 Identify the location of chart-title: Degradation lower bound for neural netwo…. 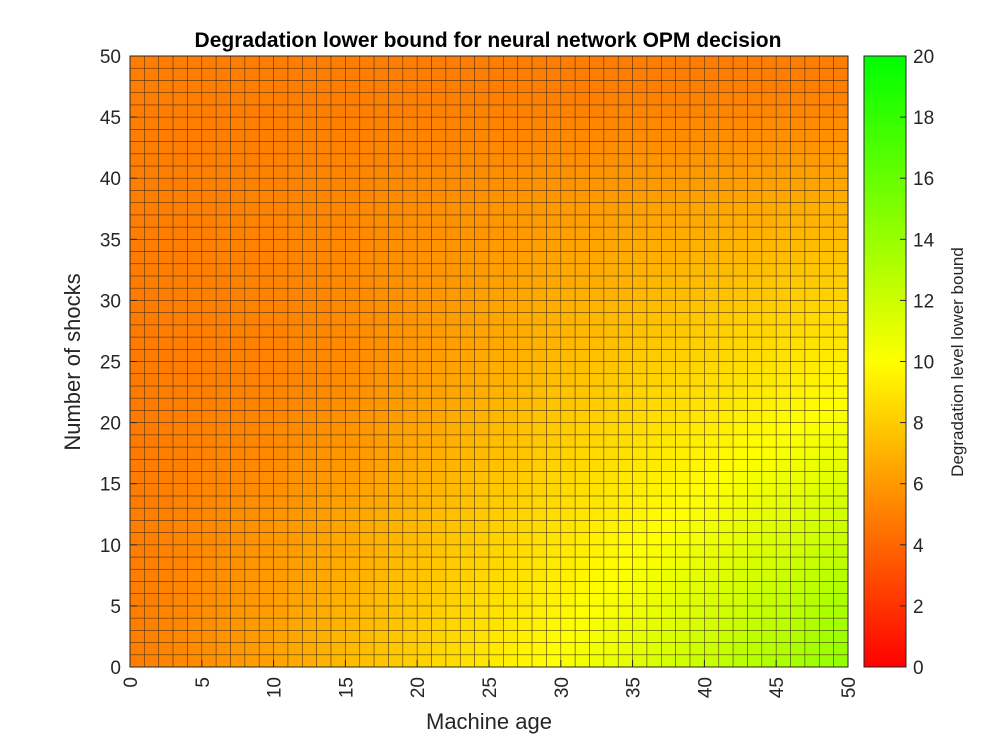
(488, 40).